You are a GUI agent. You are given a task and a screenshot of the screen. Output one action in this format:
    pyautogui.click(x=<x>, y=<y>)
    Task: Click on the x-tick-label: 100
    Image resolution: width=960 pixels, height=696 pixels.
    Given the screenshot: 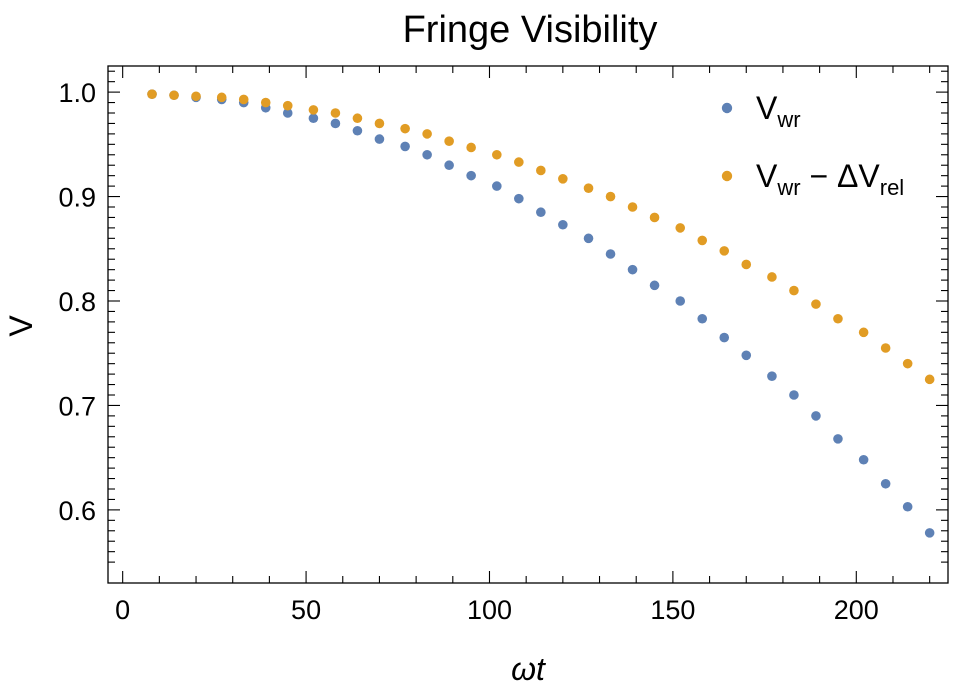 What is the action you would take?
    pyautogui.click(x=489, y=610)
    